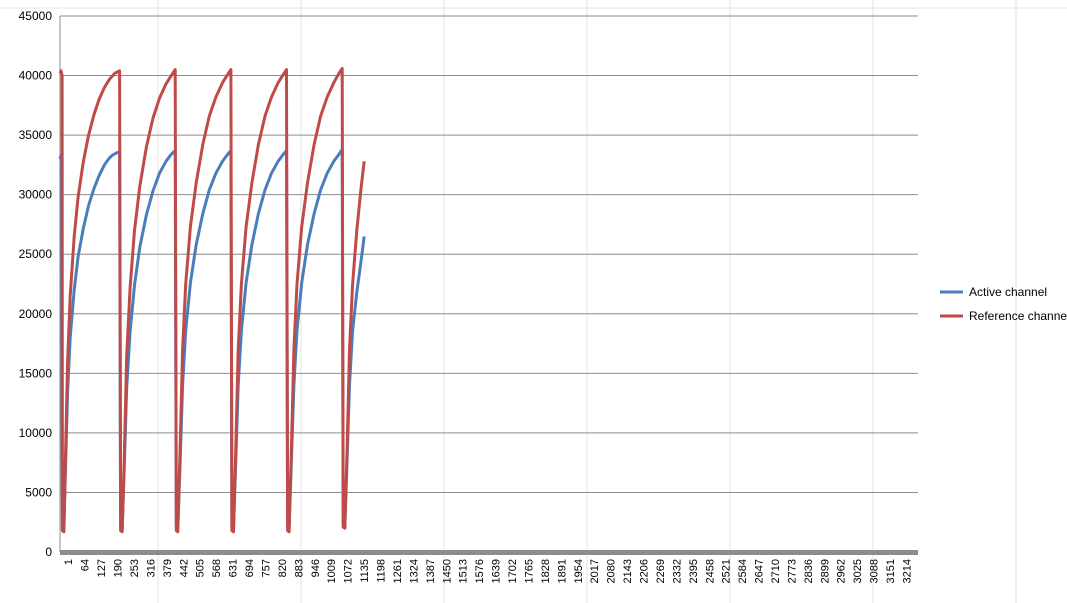 The height and width of the screenshot is (603, 1067). I want to click on x-tick-label: 505, so click(201, 568).